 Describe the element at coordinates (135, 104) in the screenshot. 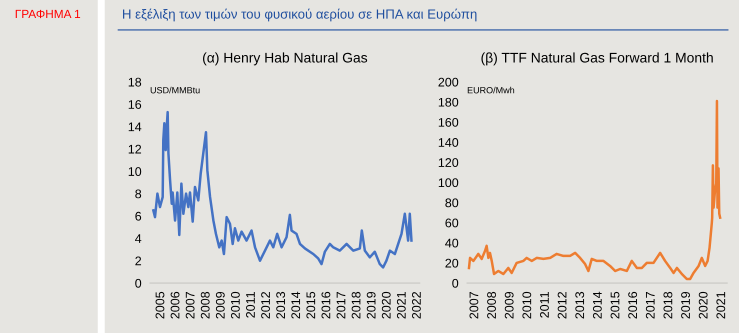

I see `y-tick-label: 16` at that location.